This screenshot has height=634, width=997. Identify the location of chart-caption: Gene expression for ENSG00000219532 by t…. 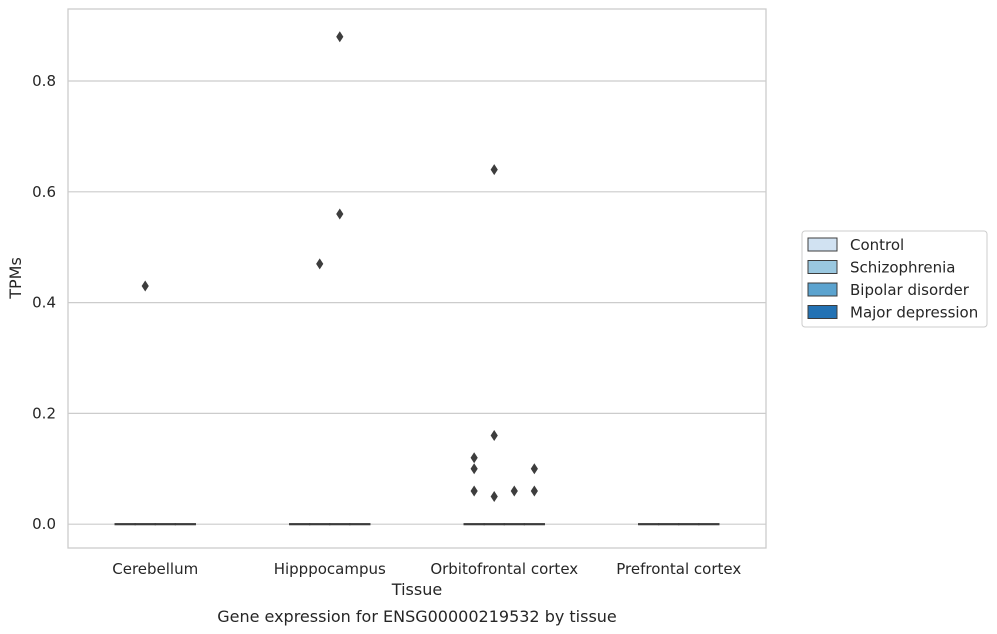
(417, 616).